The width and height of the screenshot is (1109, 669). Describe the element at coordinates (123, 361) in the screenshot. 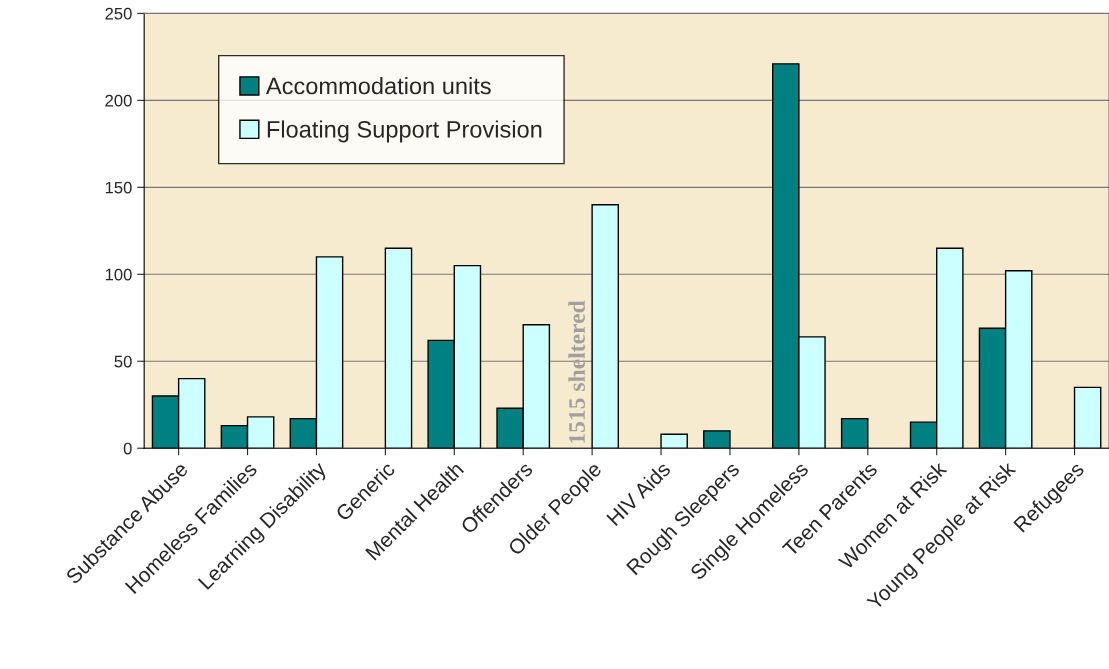

I see `y-tick-label: 50` at that location.